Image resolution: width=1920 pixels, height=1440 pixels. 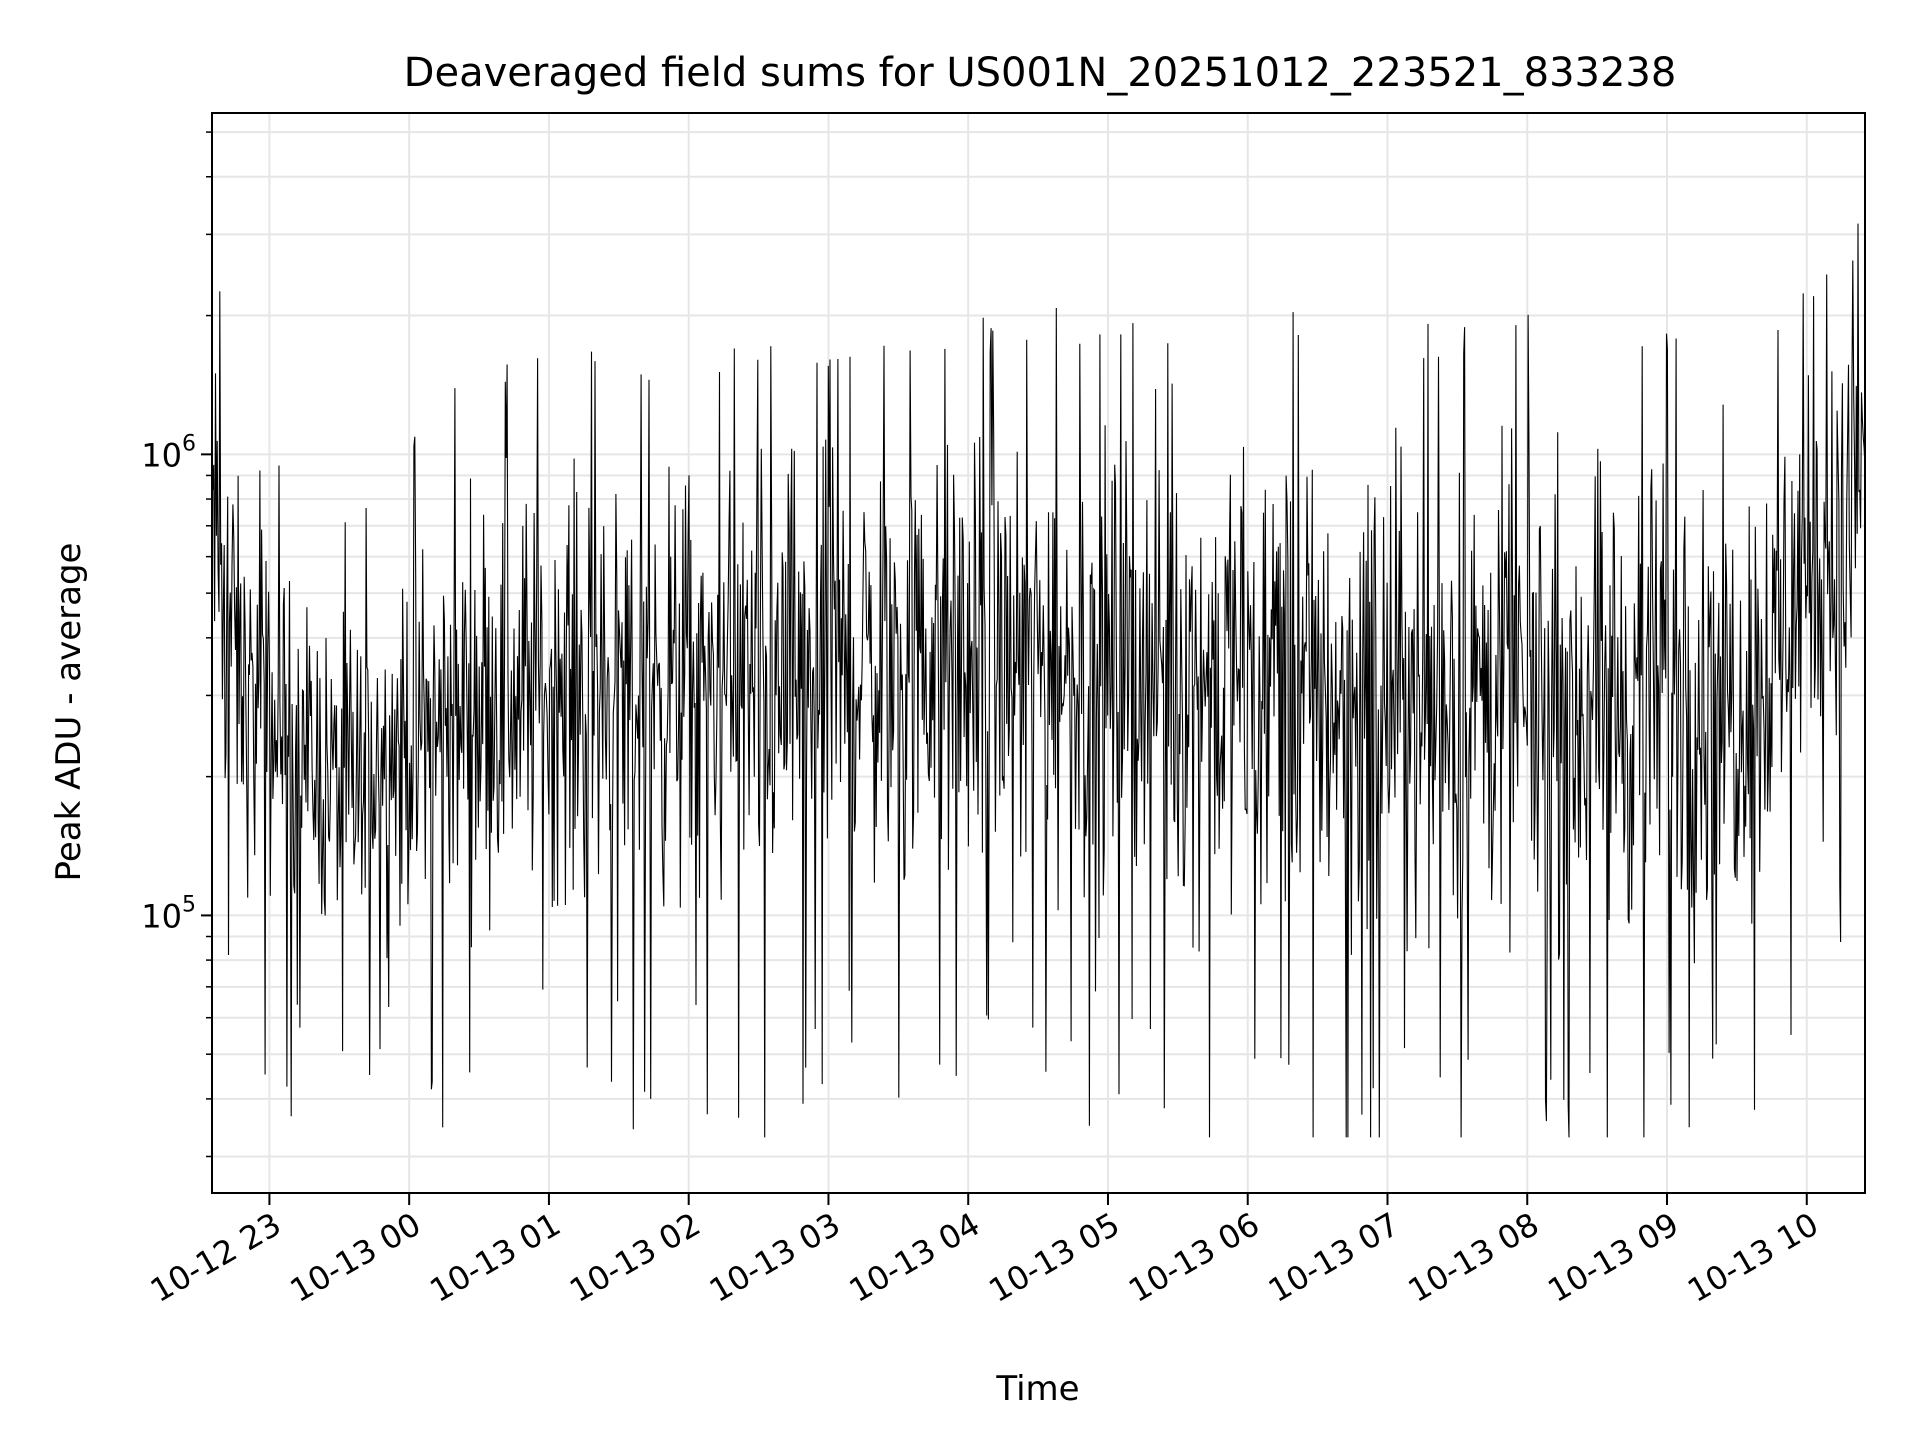 What do you see at coordinates (189, 443) in the screenshot?
I see `y-tick-label-exponent: 6` at bounding box center [189, 443].